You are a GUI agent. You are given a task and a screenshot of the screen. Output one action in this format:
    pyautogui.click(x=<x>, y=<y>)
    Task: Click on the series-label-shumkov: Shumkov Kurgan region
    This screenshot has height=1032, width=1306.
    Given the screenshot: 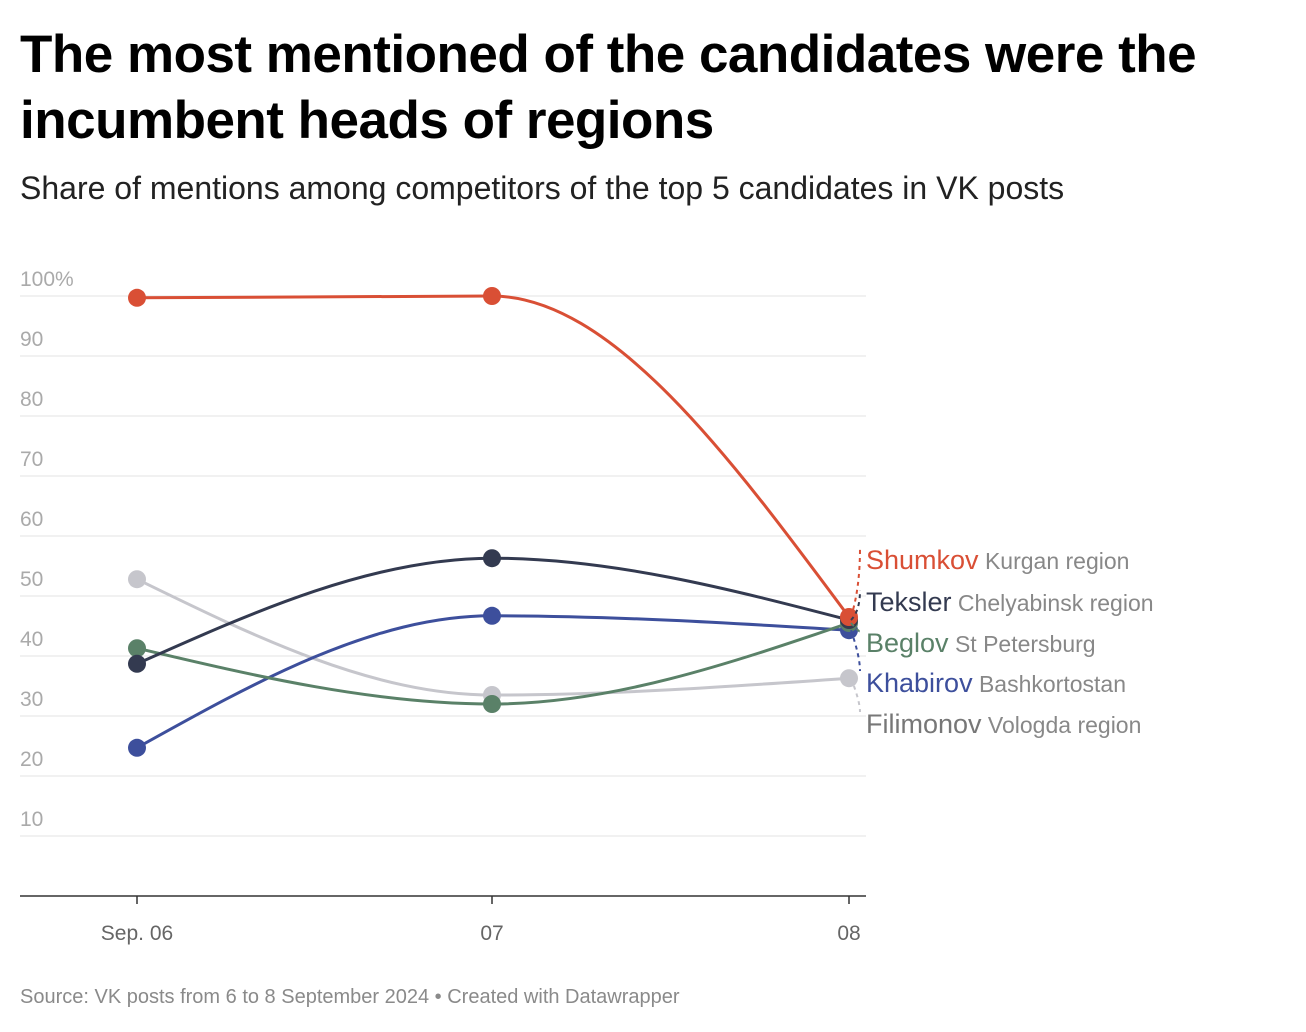 What is the action you would take?
    pyautogui.click(x=997, y=560)
    